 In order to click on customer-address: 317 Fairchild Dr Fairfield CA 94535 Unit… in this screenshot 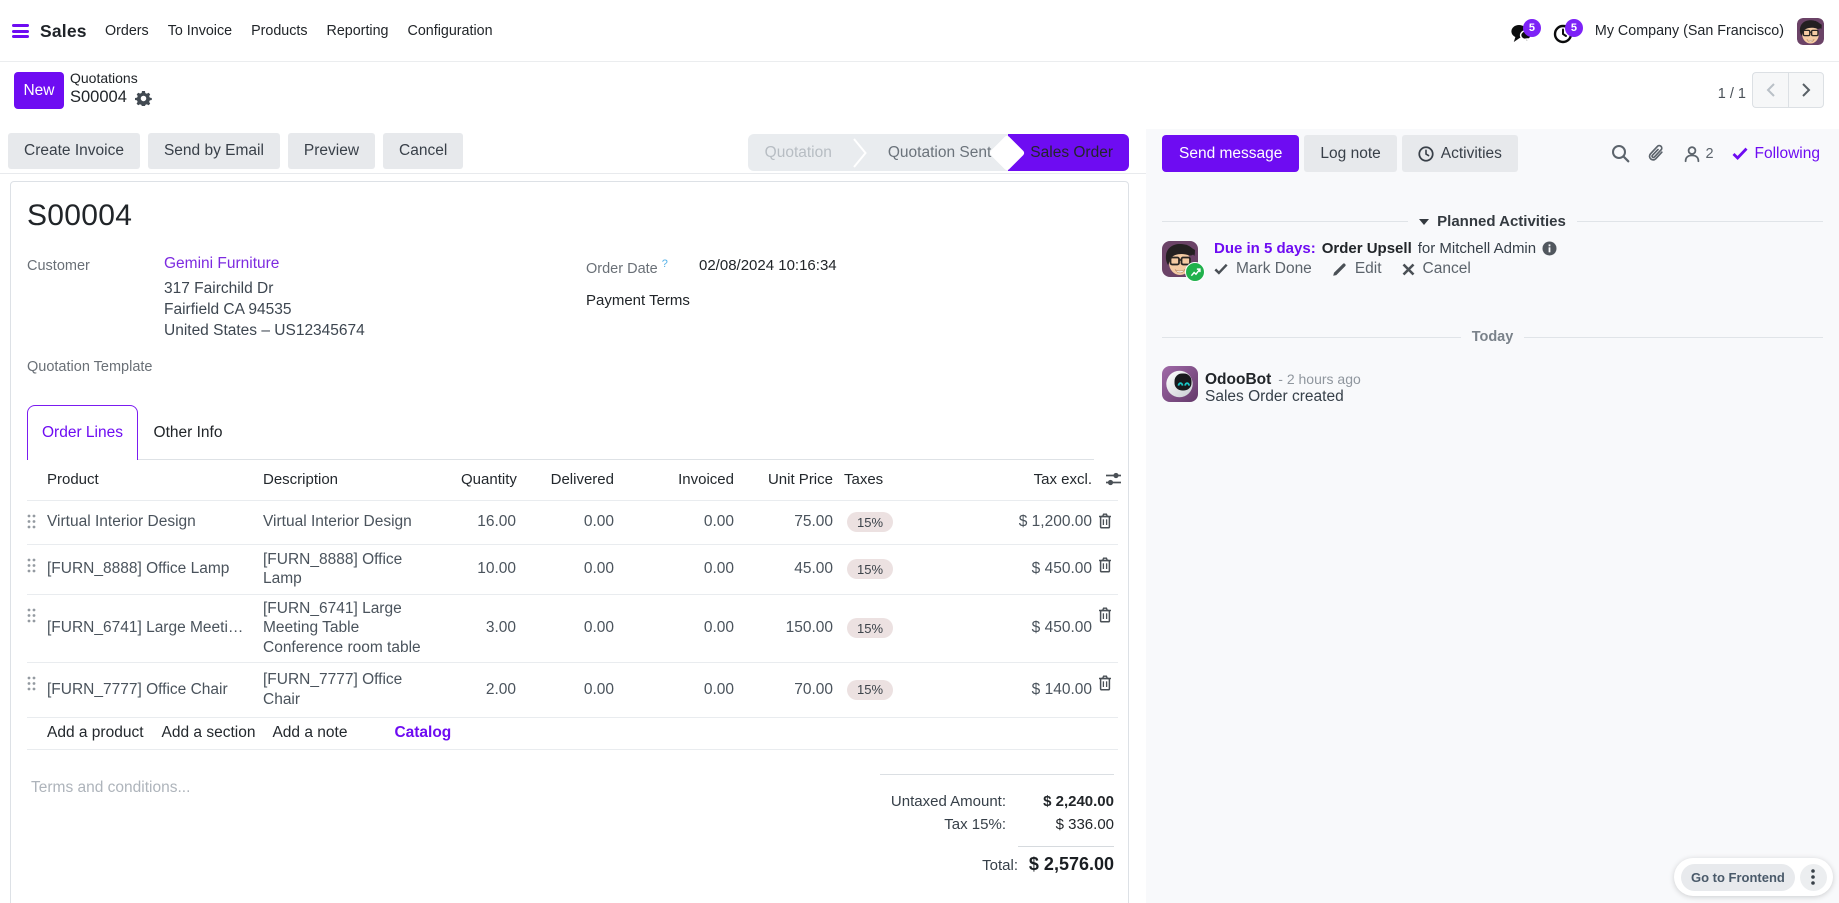, I will do `click(264, 309)`.